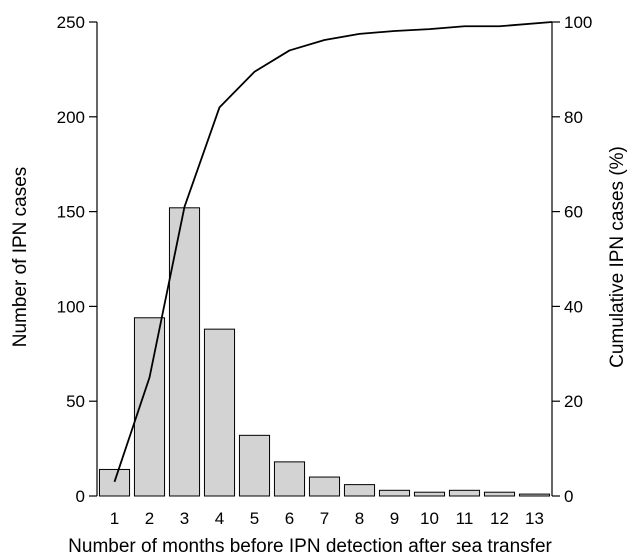  Describe the element at coordinates (429, 518) in the screenshot. I see `x-tick-label-10: 10` at that location.